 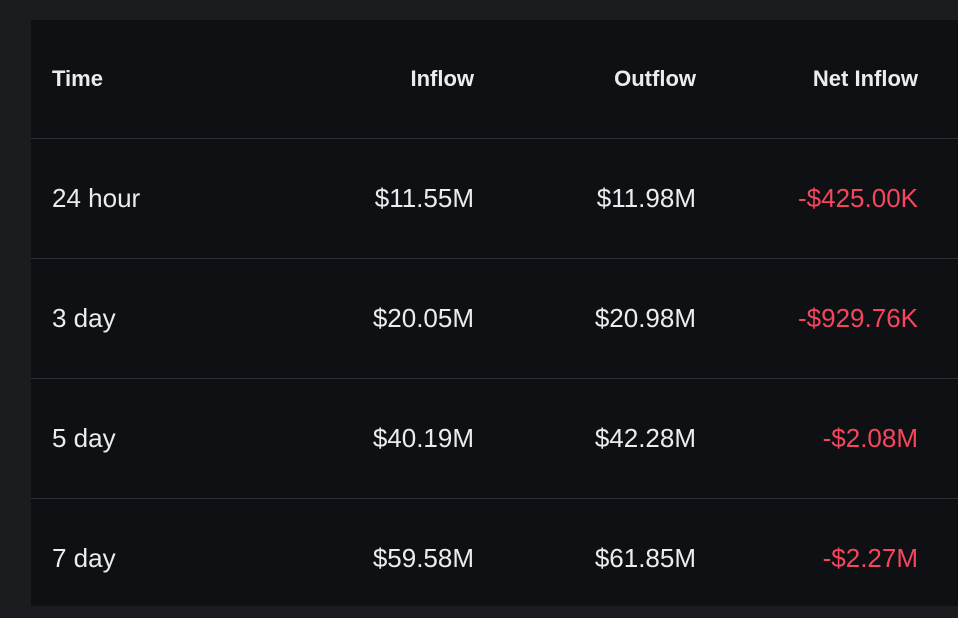 I want to click on cell-outflow: $42.28M, so click(x=585, y=439).